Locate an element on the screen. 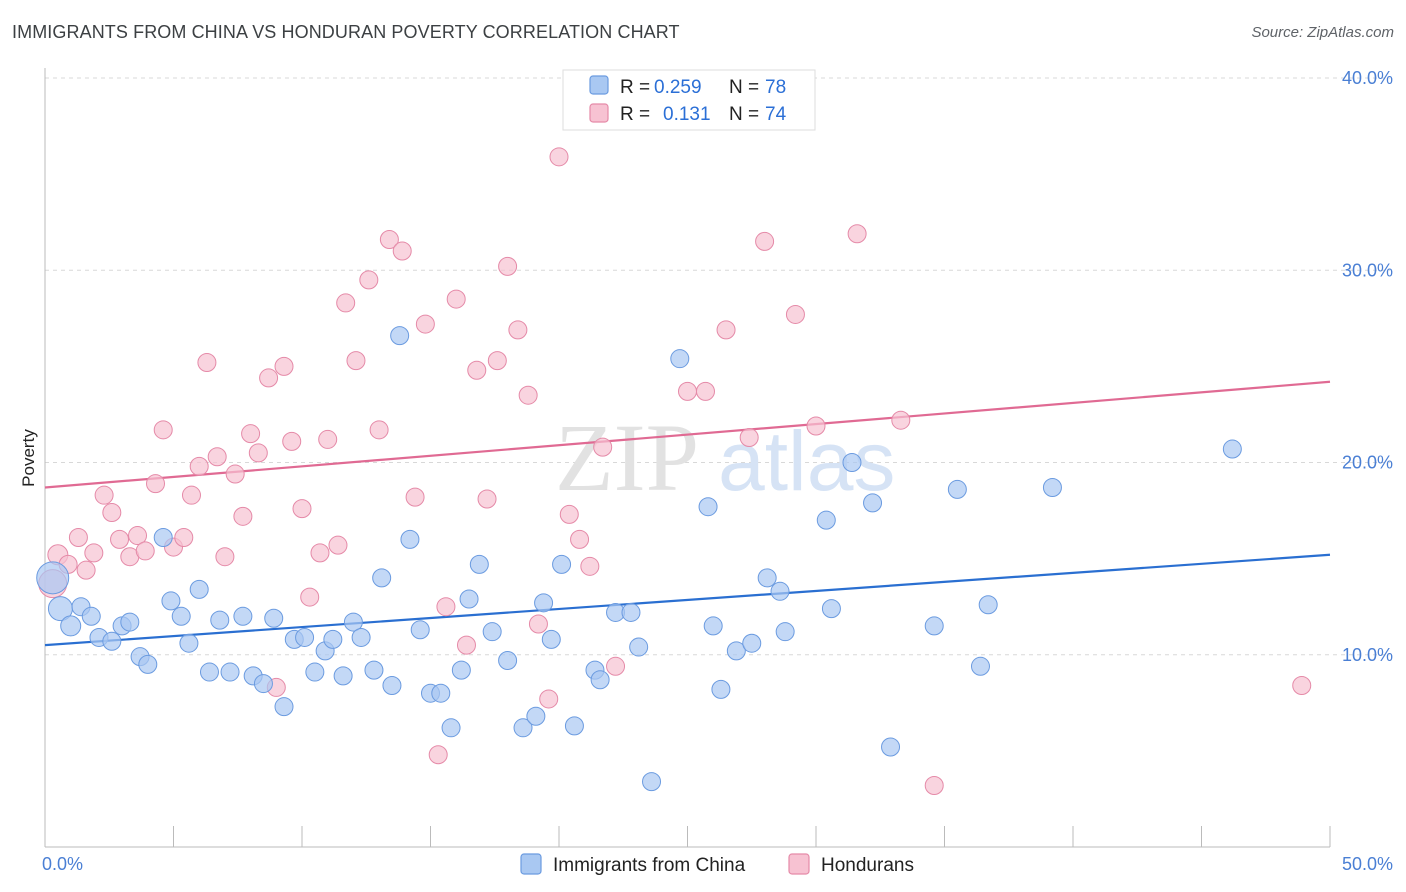  legend-n-value: 78 is located at coordinates (775, 87).